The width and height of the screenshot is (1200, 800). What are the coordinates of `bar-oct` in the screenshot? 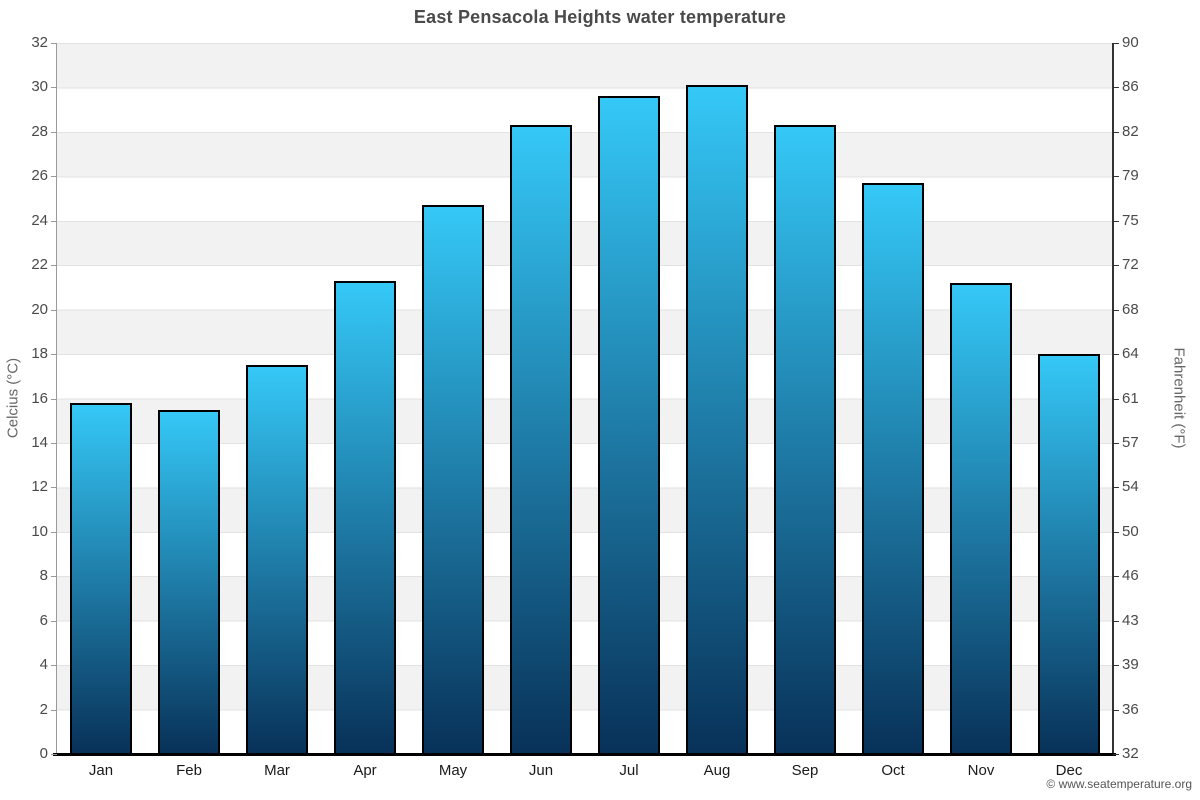 It's located at (893, 468).